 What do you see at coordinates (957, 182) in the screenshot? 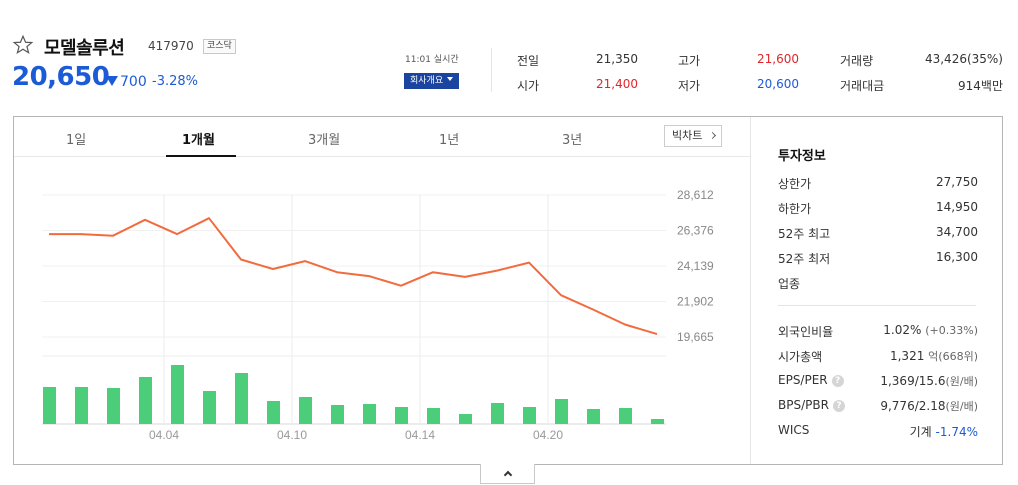
I see `info-value: 27,750` at bounding box center [957, 182].